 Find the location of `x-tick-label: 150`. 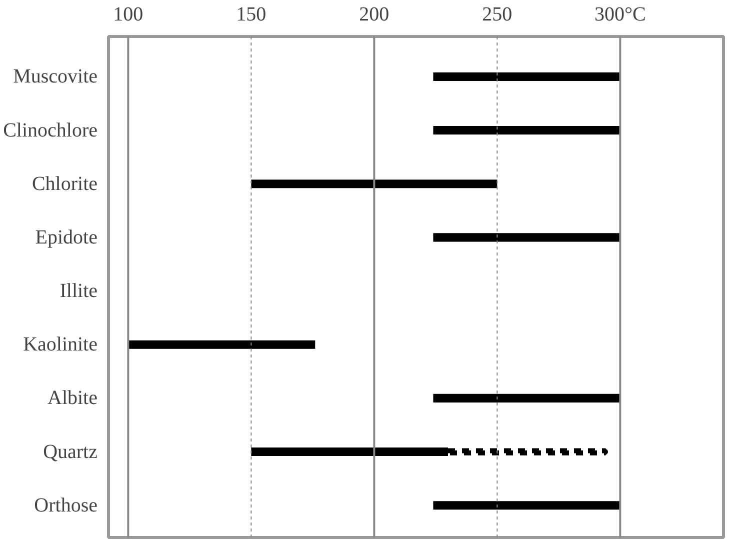

x-tick-label: 150 is located at coordinates (251, 15).